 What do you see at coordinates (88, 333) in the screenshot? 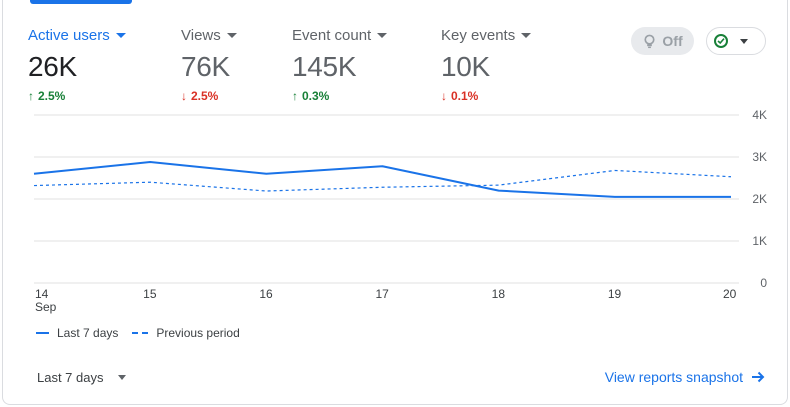
I see `legend-label-current: Last 7 days` at bounding box center [88, 333].